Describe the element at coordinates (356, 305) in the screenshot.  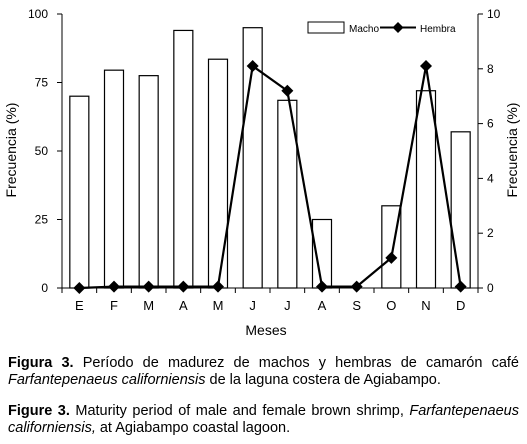
I see `x-tick-label-9: S` at that location.